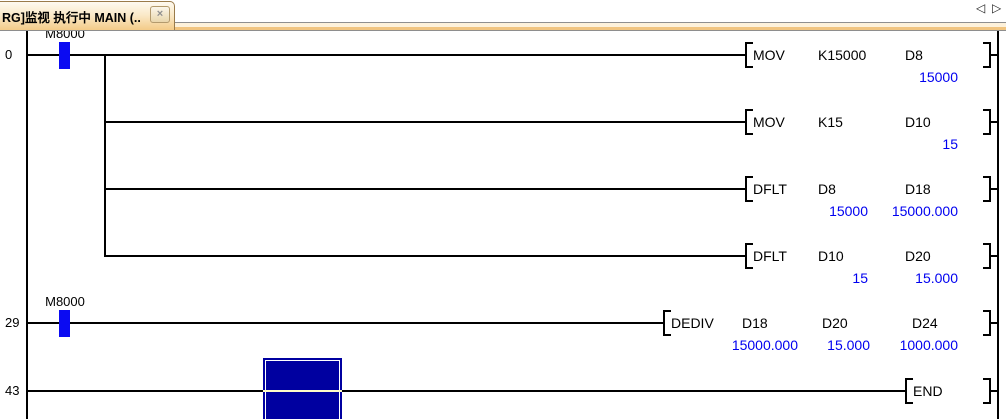 This screenshot has height=419, width=1006. What do you see at coordinates (998, 225) in the screenshot?
I see `right-power-rail` at bounding box center [998, 225].